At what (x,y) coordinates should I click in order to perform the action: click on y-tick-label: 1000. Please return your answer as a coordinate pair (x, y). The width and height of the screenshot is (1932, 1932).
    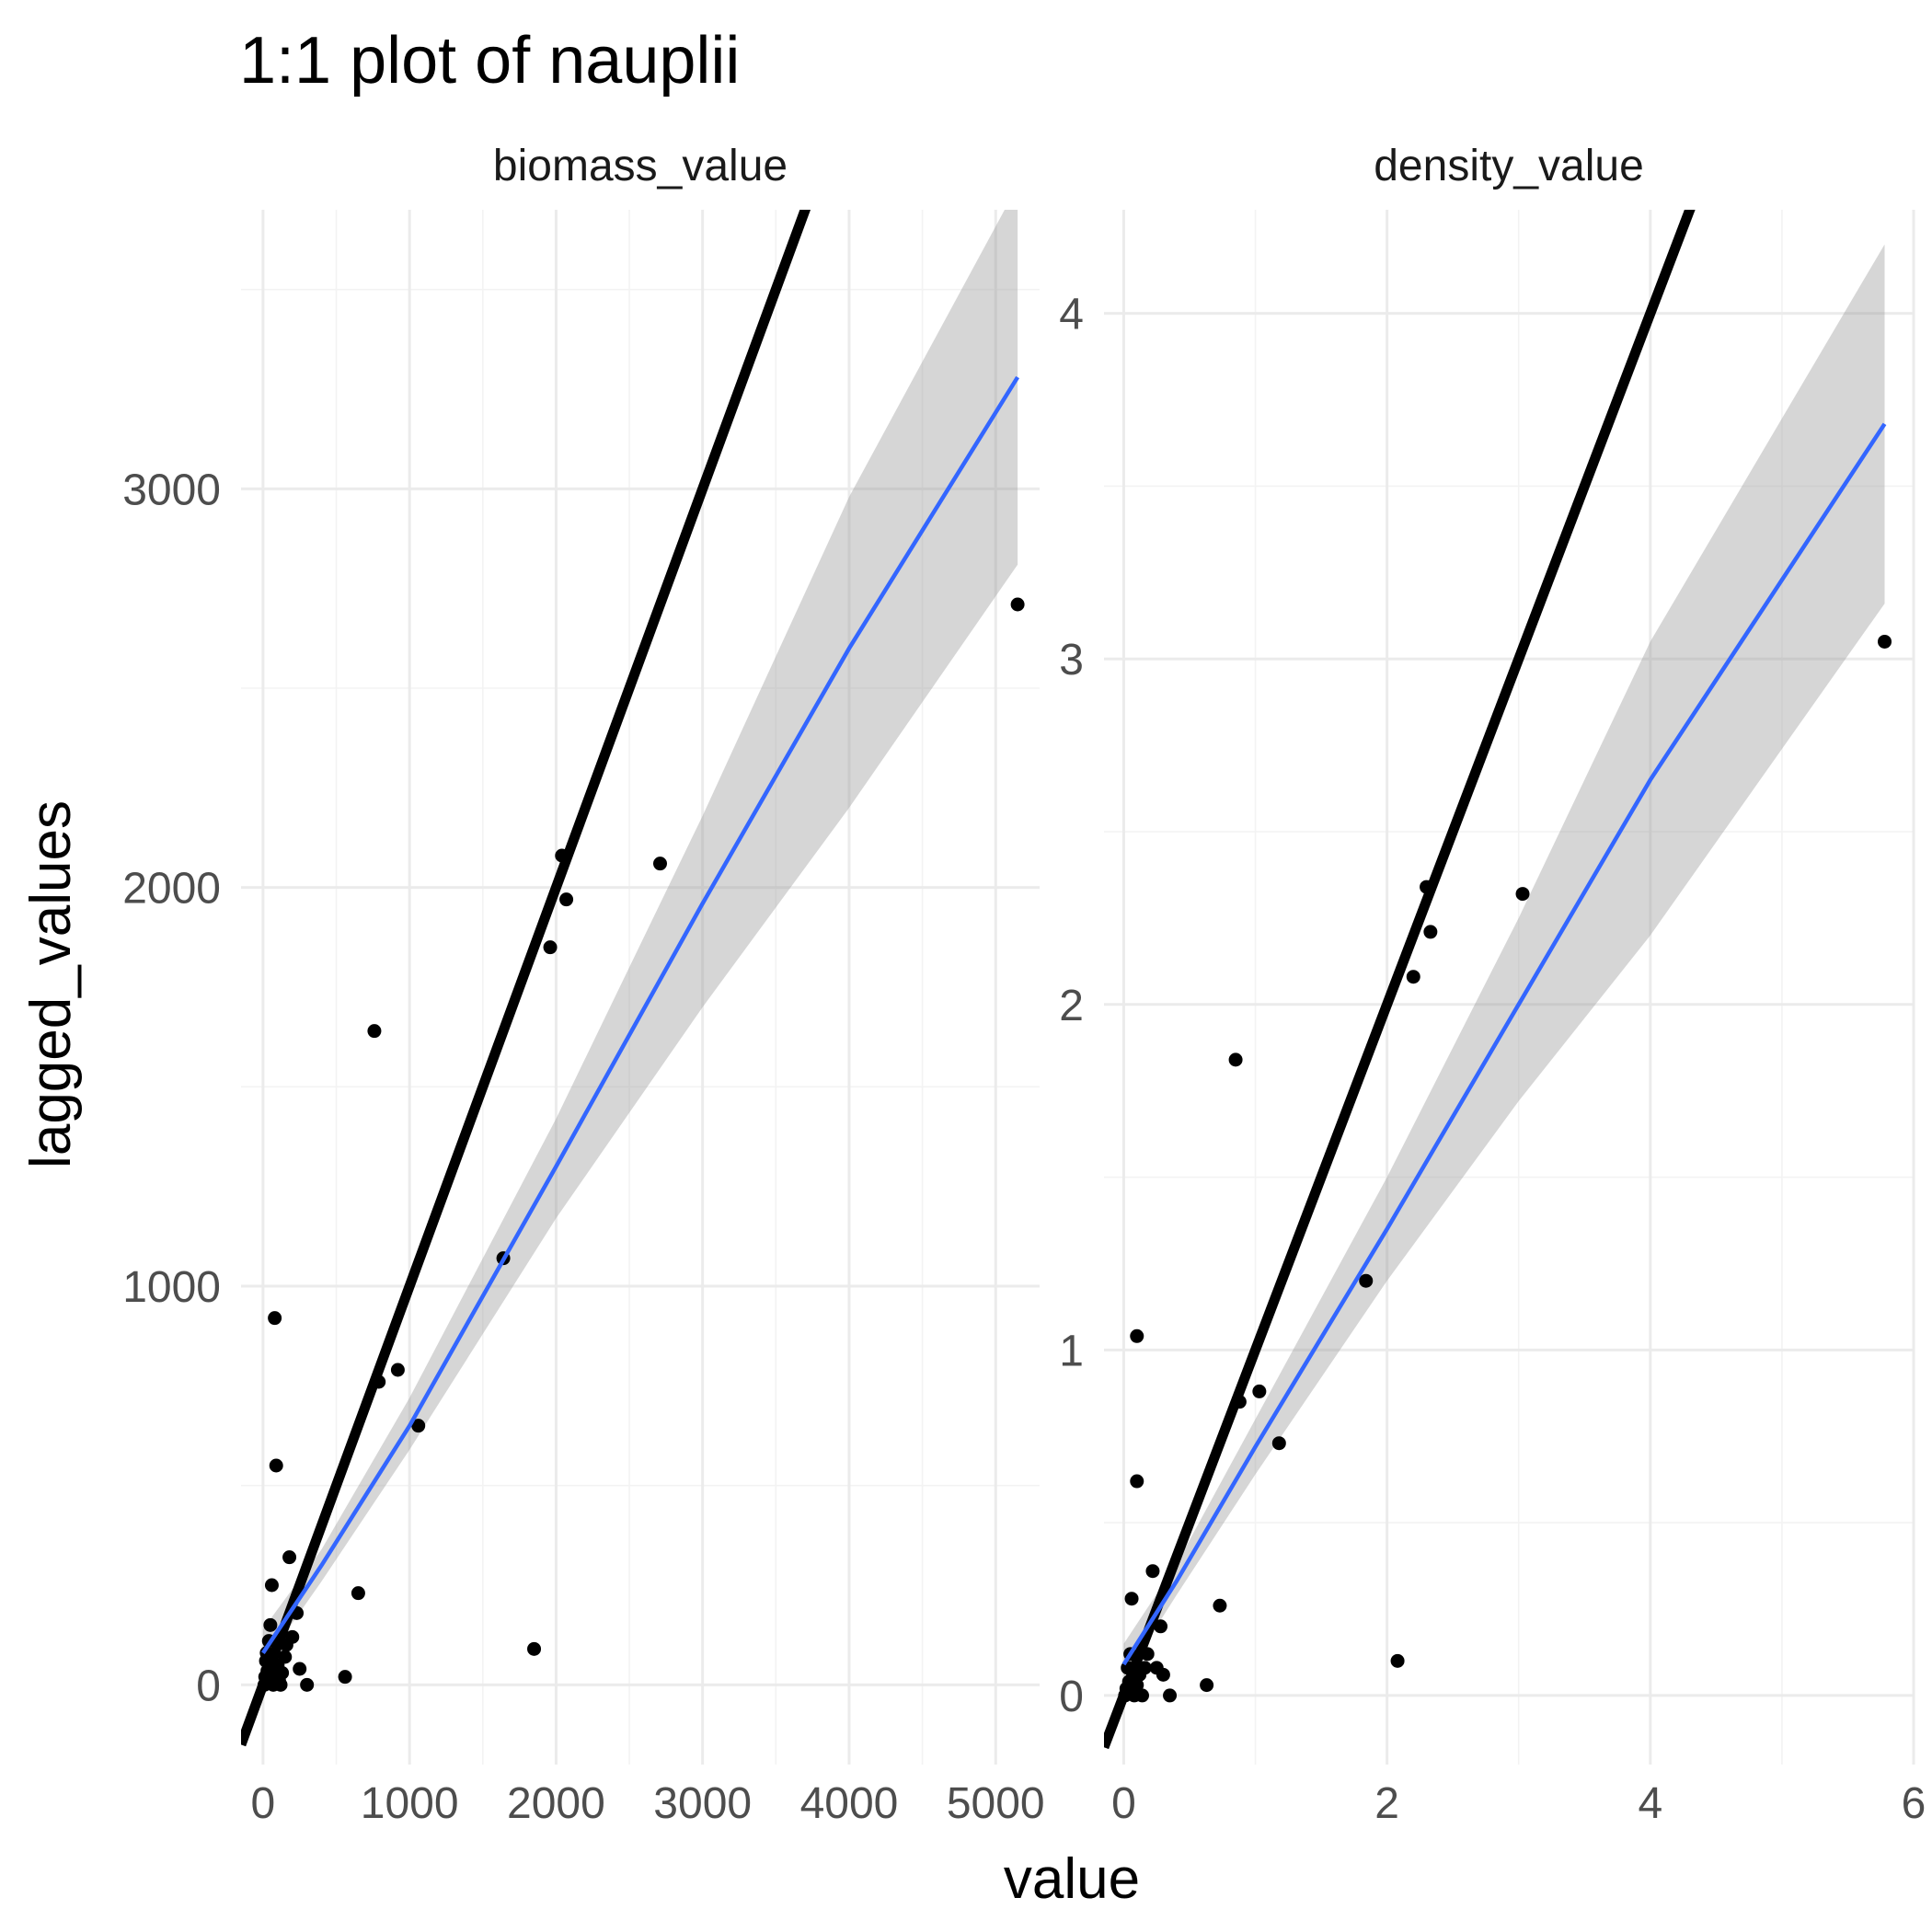
    Looking at the image, I should click on (171, 1287).